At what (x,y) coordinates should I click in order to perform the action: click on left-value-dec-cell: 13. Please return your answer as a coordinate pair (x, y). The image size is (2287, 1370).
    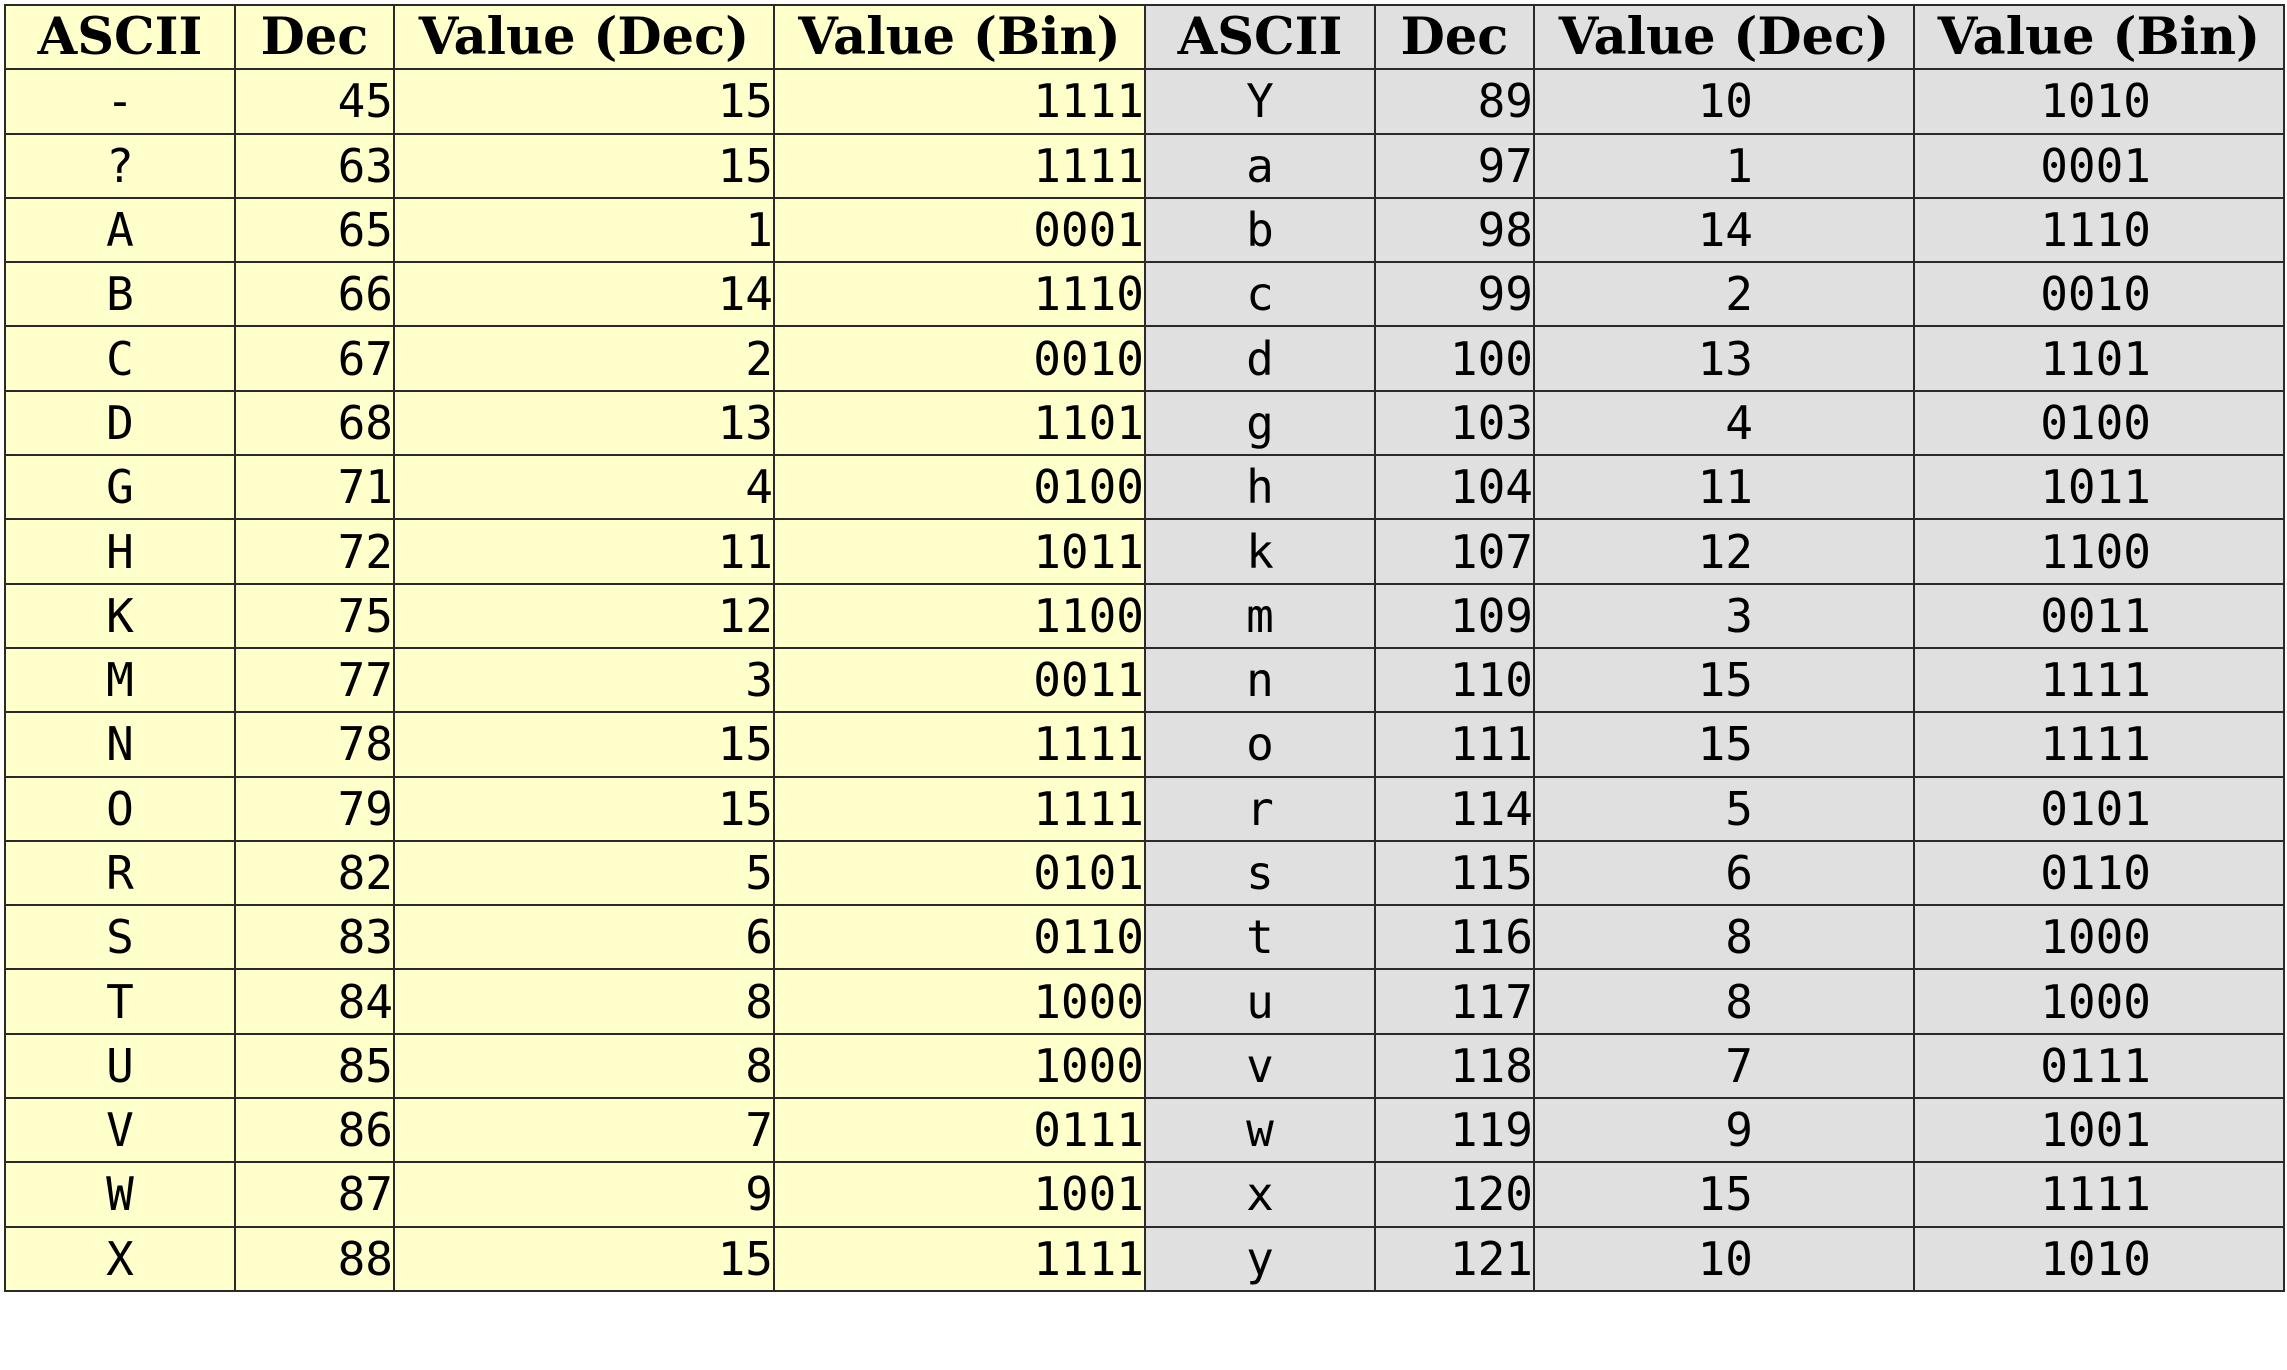
    Looking at the image, I should click on (584, 423).